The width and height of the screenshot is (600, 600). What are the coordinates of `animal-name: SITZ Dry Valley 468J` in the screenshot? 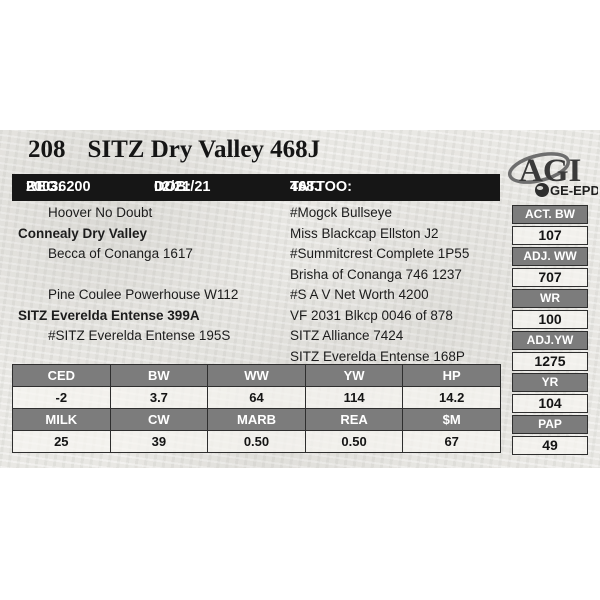 It's located at (204, 149).